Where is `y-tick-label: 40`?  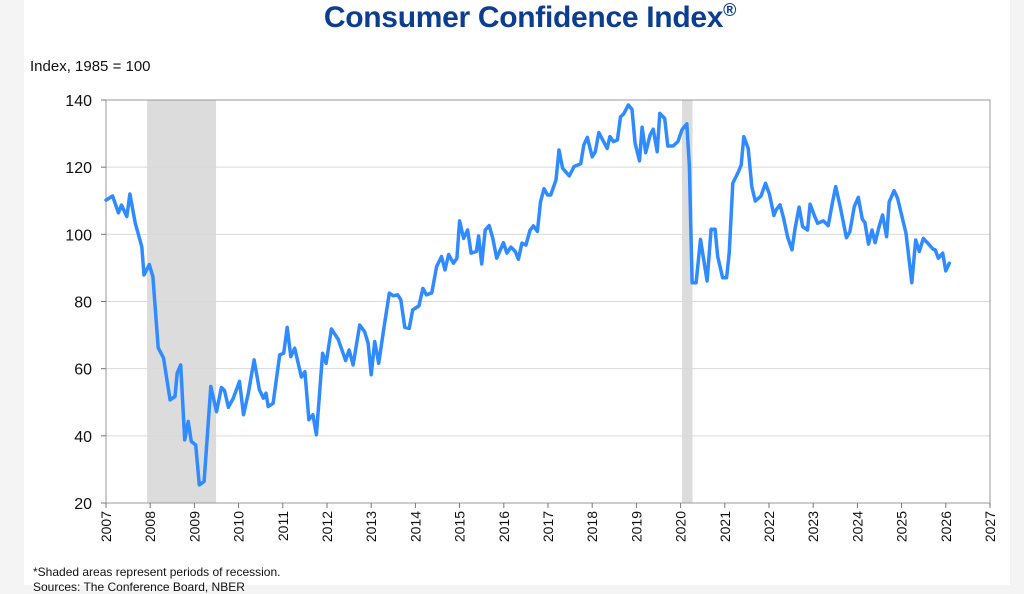 y-tick-label: 40 is located at coordinates (83, 437).